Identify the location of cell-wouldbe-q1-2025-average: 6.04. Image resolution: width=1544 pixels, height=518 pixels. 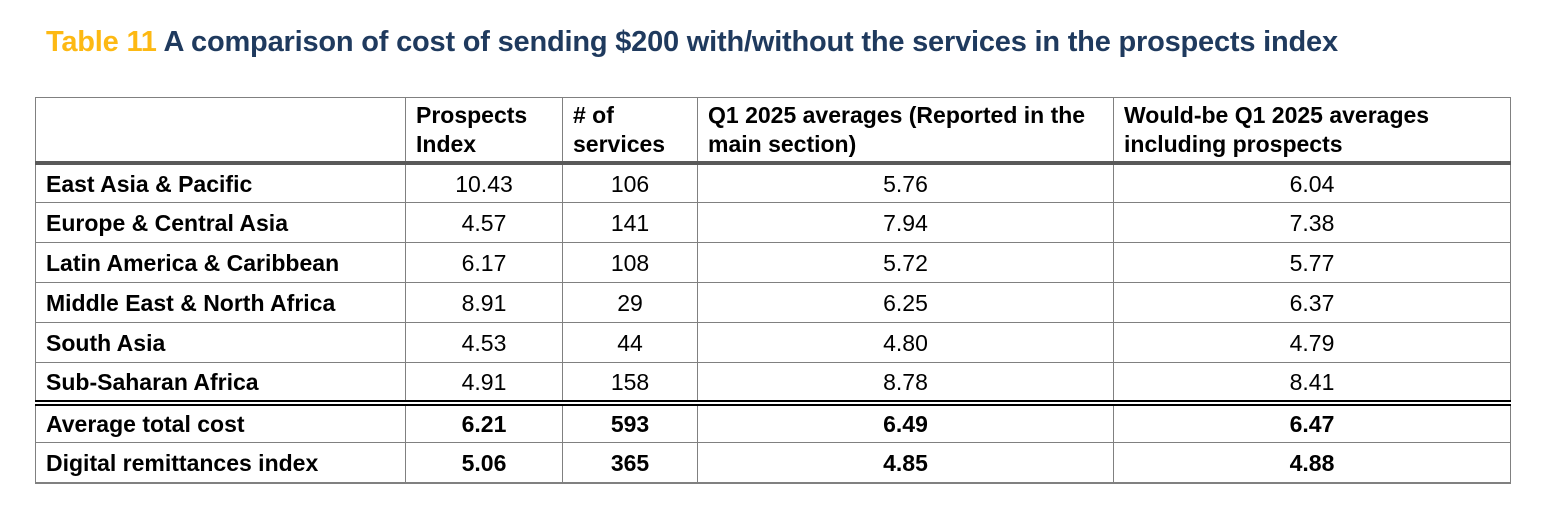
(1312, 182).